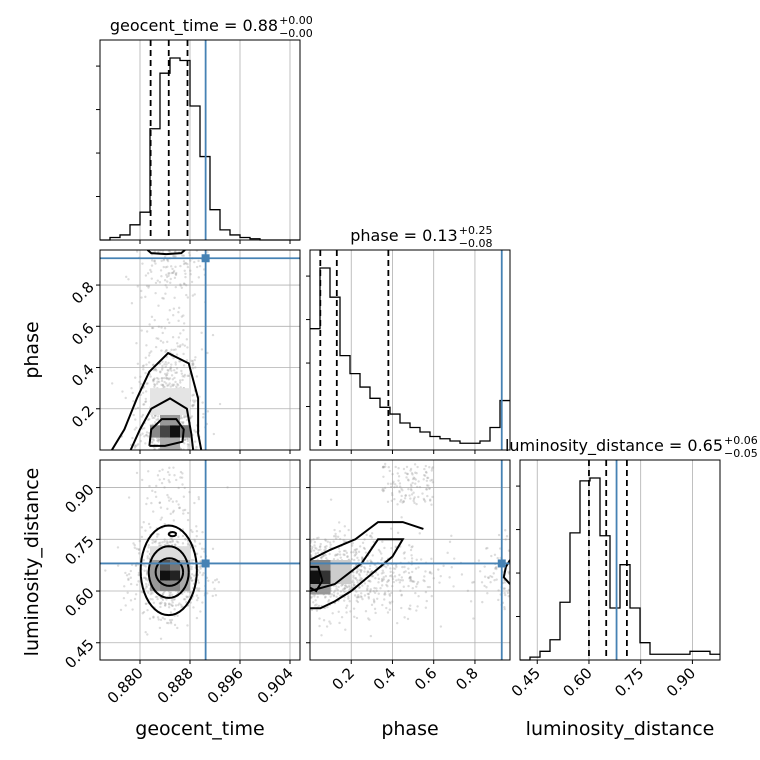  Describe the element at coordinates (385, 679) in the screenshot. I see `x-tick-label: 0.4` at that location.